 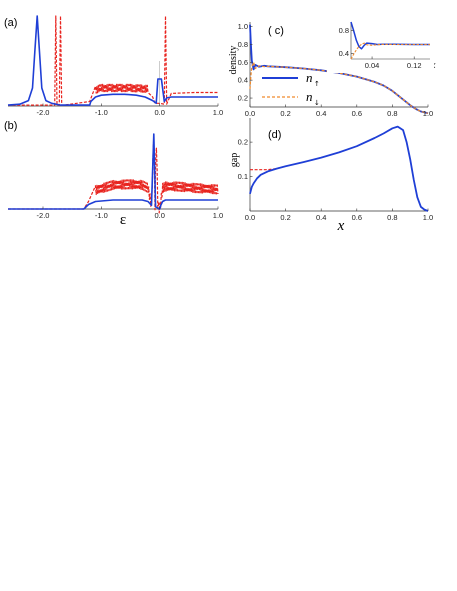 I want to click on inset-series-down, so click(x=390, y=51).